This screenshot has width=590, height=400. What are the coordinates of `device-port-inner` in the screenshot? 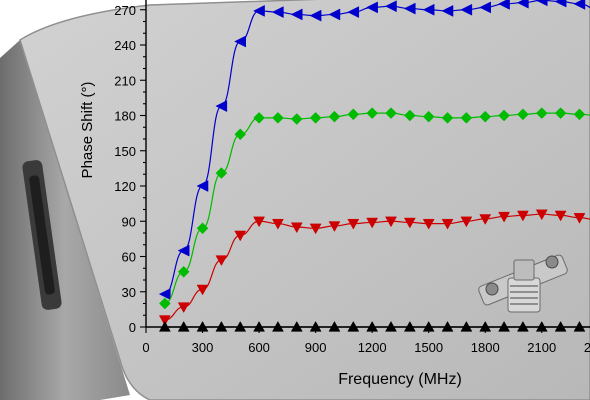 It's located at (42, 235).